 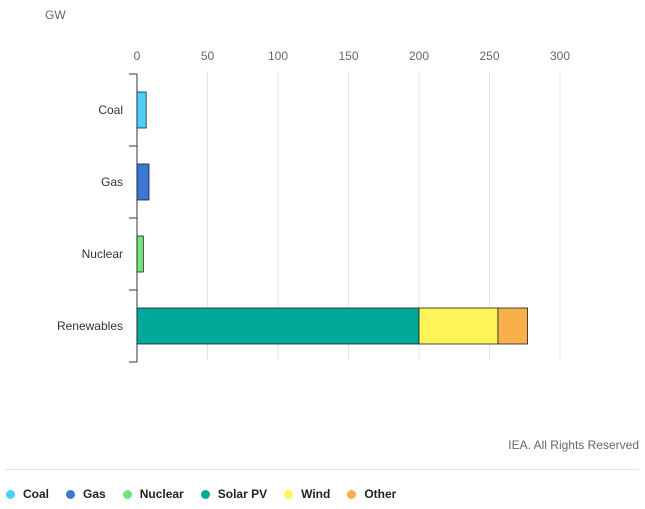 I want to click on legend: Coal Gas Nuclear Solar PV Wind Other, so click(x=209, y=494).